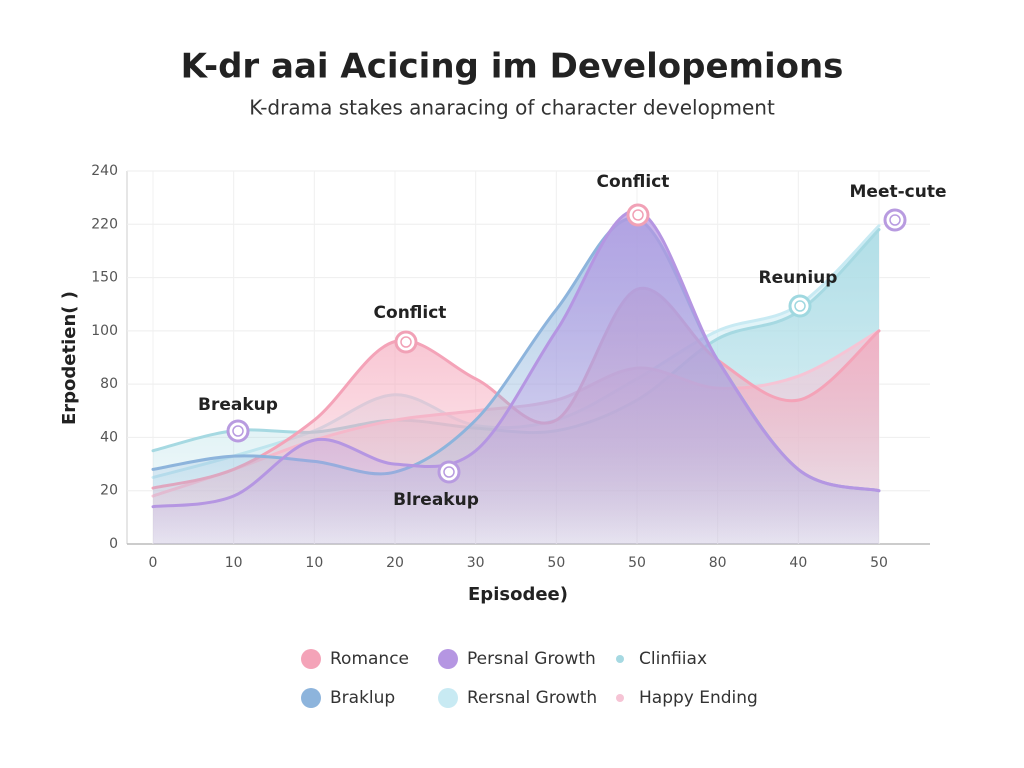  I want to click on y-tick-label: 220, so click(104, 224).